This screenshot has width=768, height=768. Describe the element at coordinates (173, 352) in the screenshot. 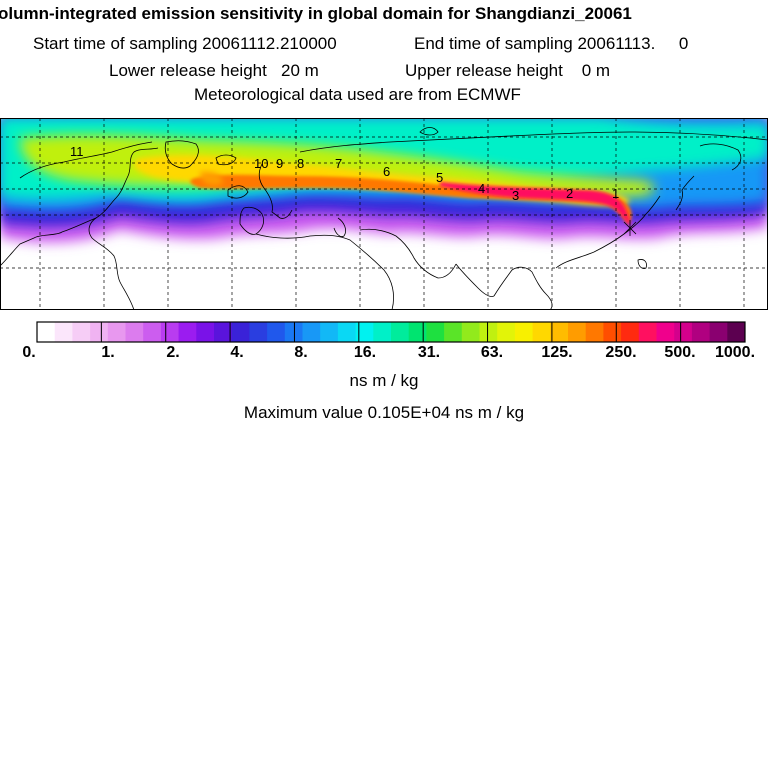

I see `colorbar-tick-label: 2.` at that location.